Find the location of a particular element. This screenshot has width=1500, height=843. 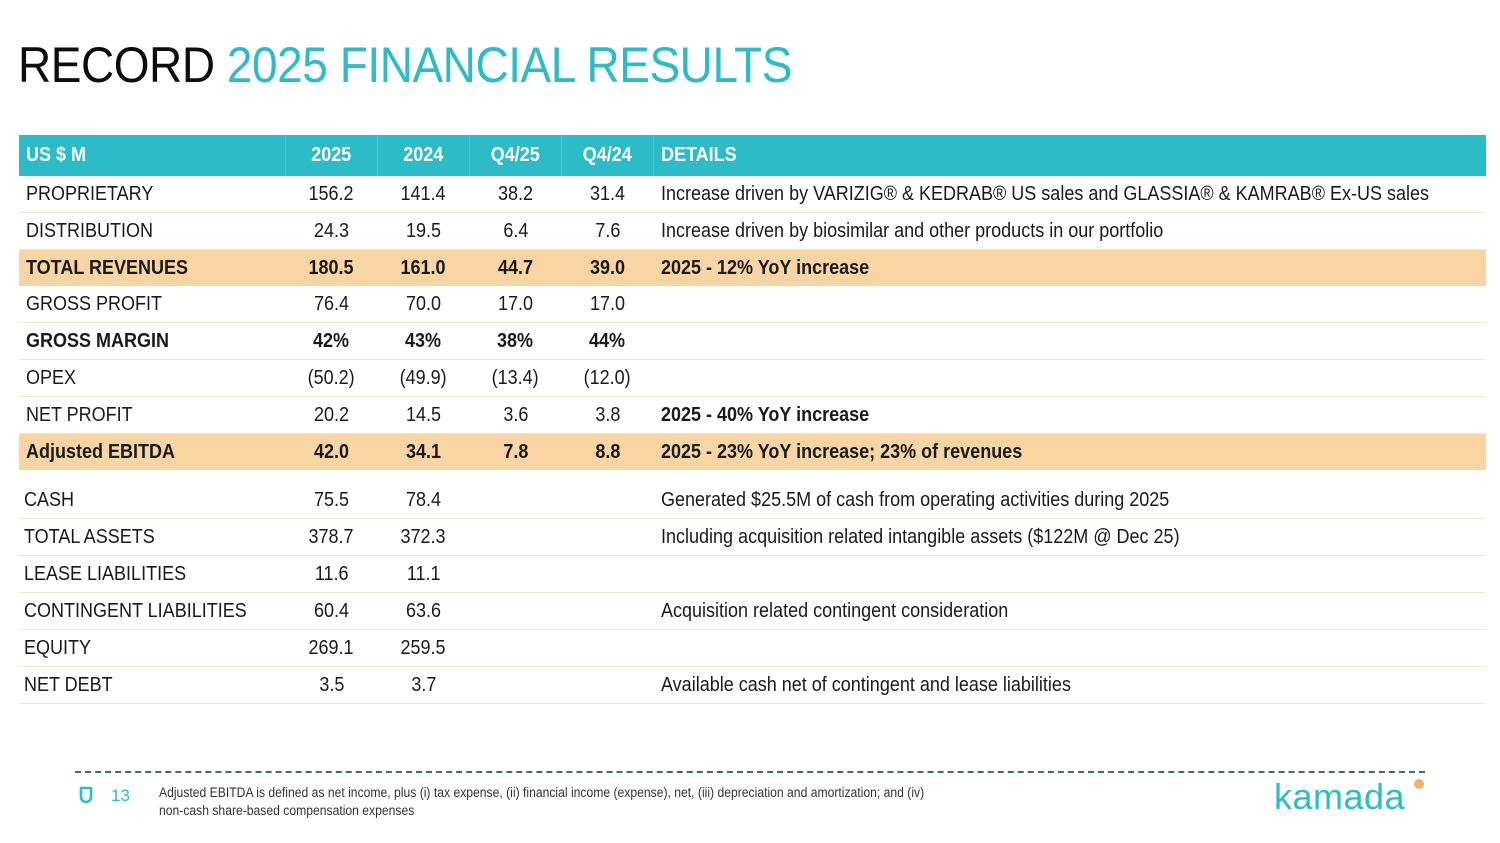

value-2025: 11.6 is located at coordinates (331, 574).